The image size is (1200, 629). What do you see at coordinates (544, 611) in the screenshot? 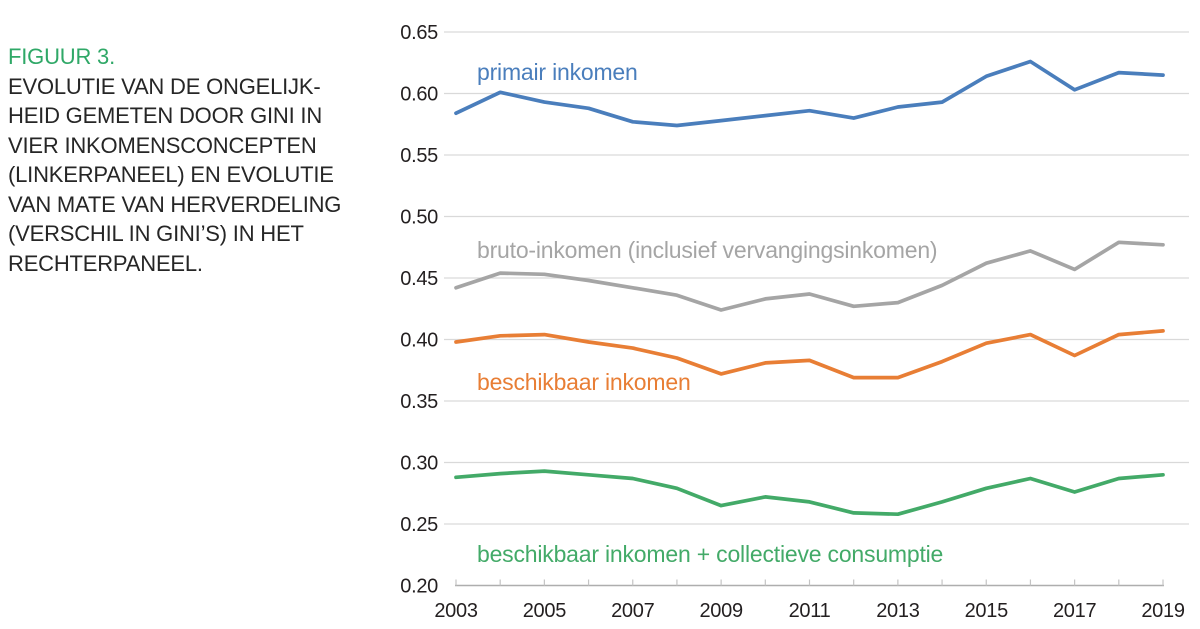
I see `x-axis-label: 2005` at bounding box center [544, 611].